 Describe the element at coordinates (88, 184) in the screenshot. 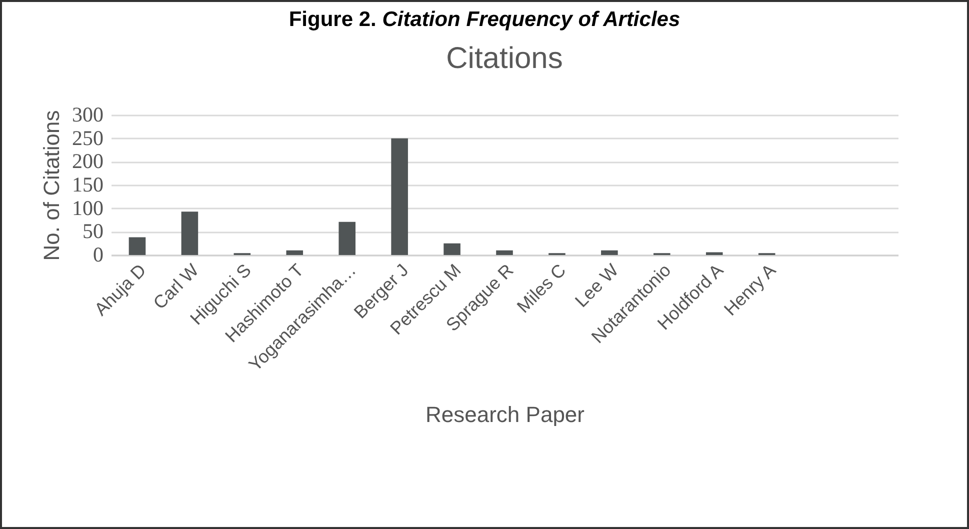

I see `y-tick-label: 150` at that location.